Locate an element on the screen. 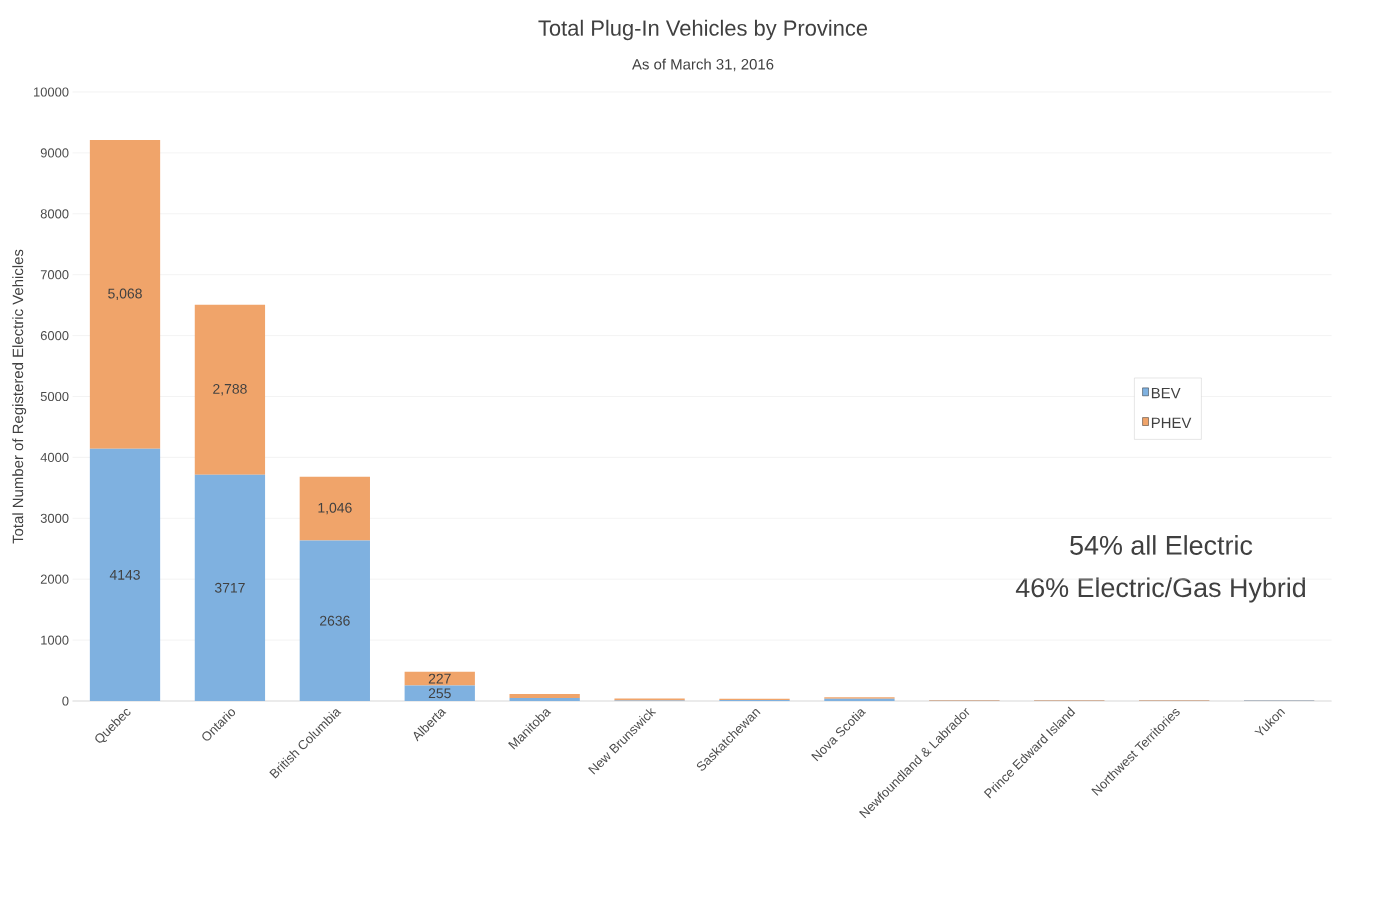 The width and height of the screenshot is (1384, 917). data-label: 255 is located at coordinates (439, 693).